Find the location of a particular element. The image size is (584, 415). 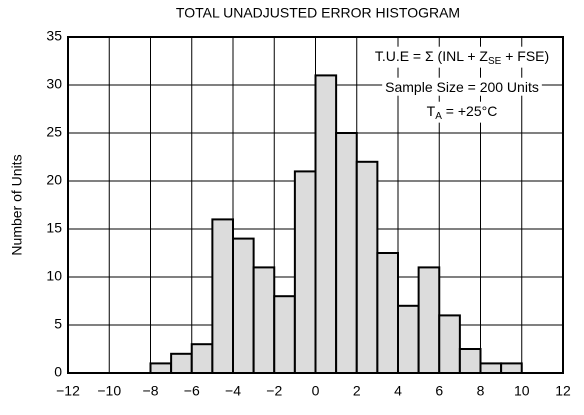

x-tick-label: −4 is located at coordinates (233, 391).